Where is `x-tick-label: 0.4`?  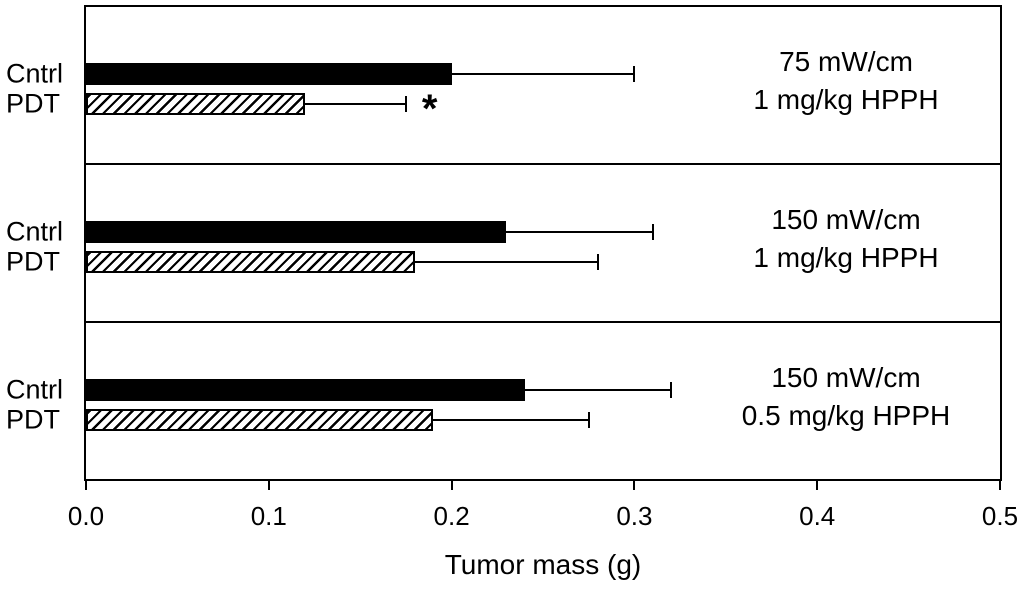 x-tick-label: 0.4 is located at coordinates (817, 516).